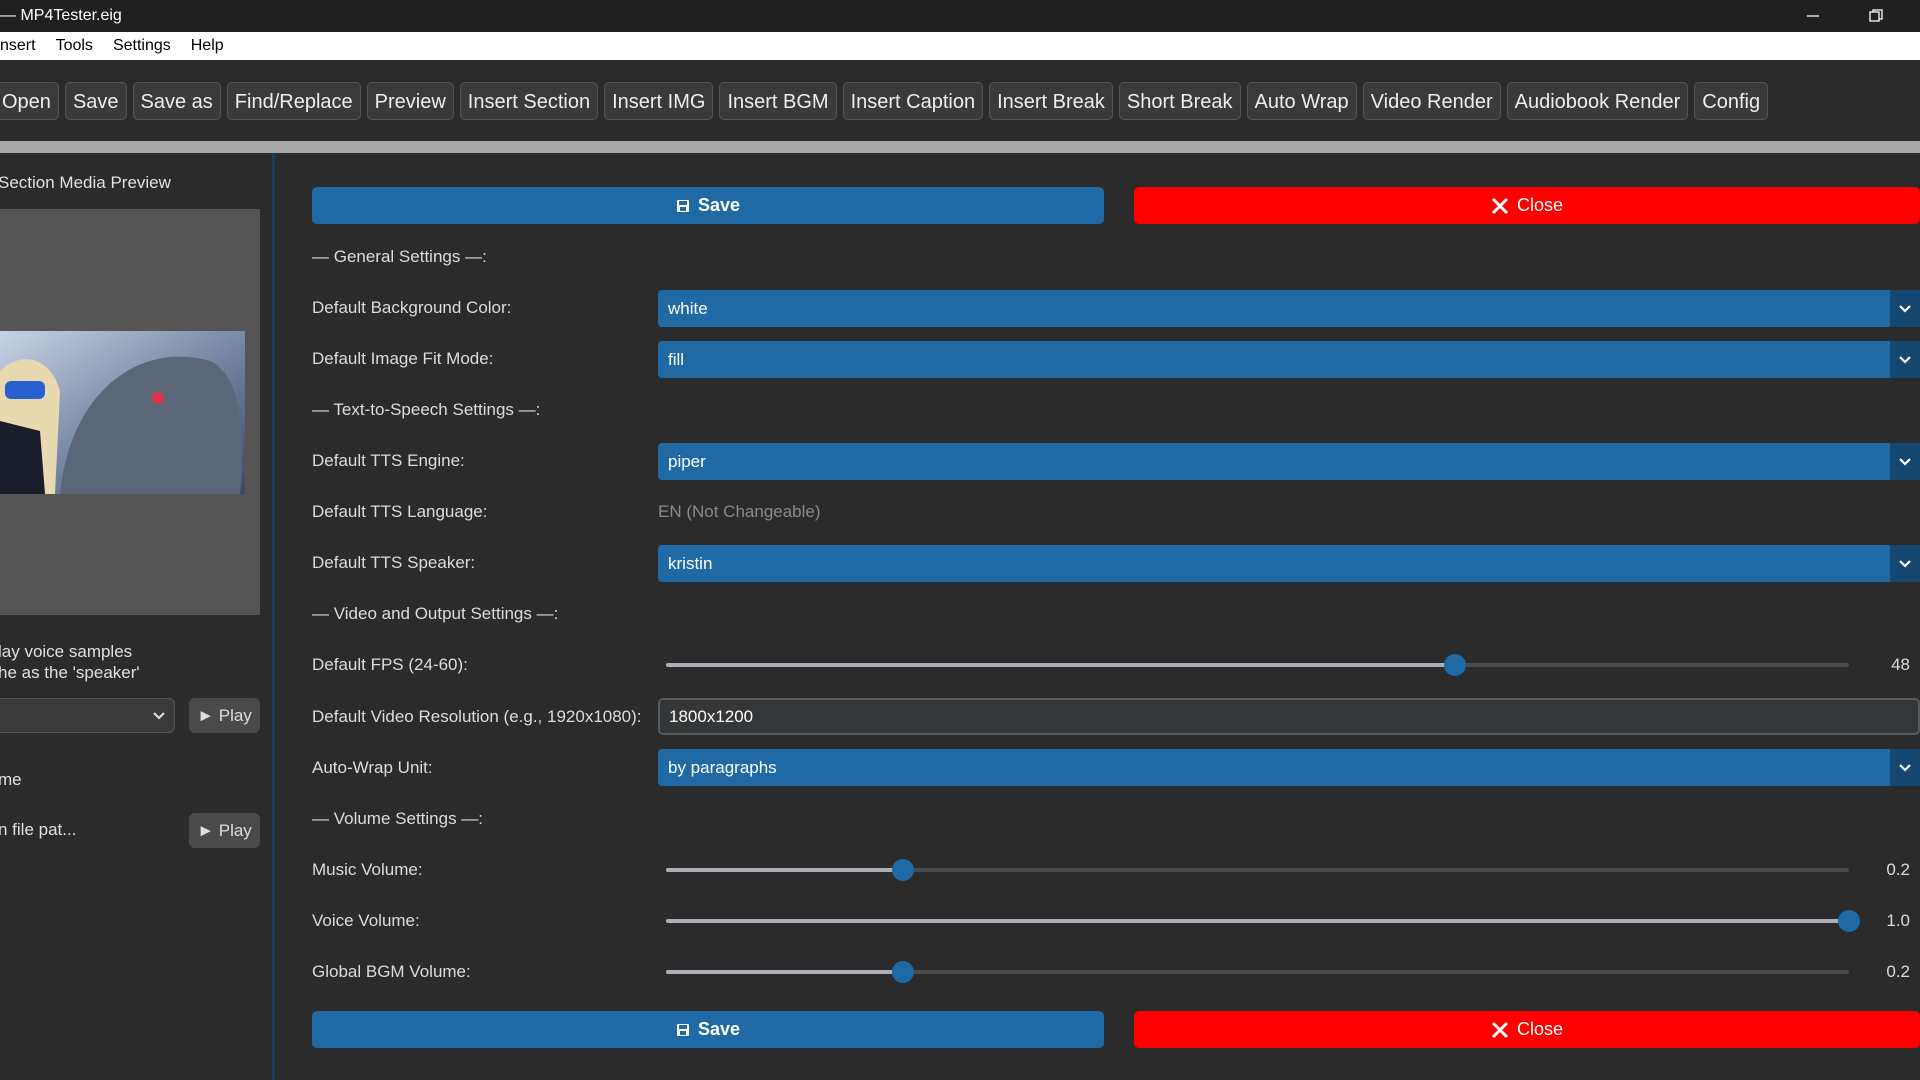  Describe the element at coordinates (403, 359) in the screenshot. I see `field-label: Default Image Fit Mode:` at that location.